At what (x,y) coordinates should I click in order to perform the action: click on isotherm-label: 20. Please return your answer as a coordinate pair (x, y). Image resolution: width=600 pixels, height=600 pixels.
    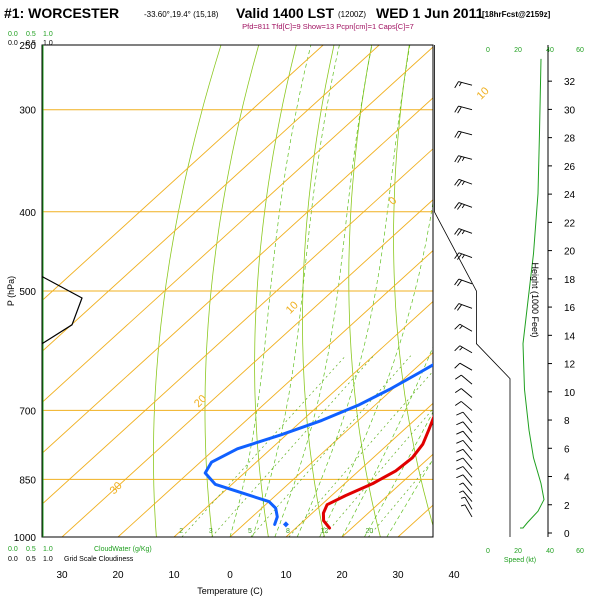
    Looking at the image, I should click on (200, 401).